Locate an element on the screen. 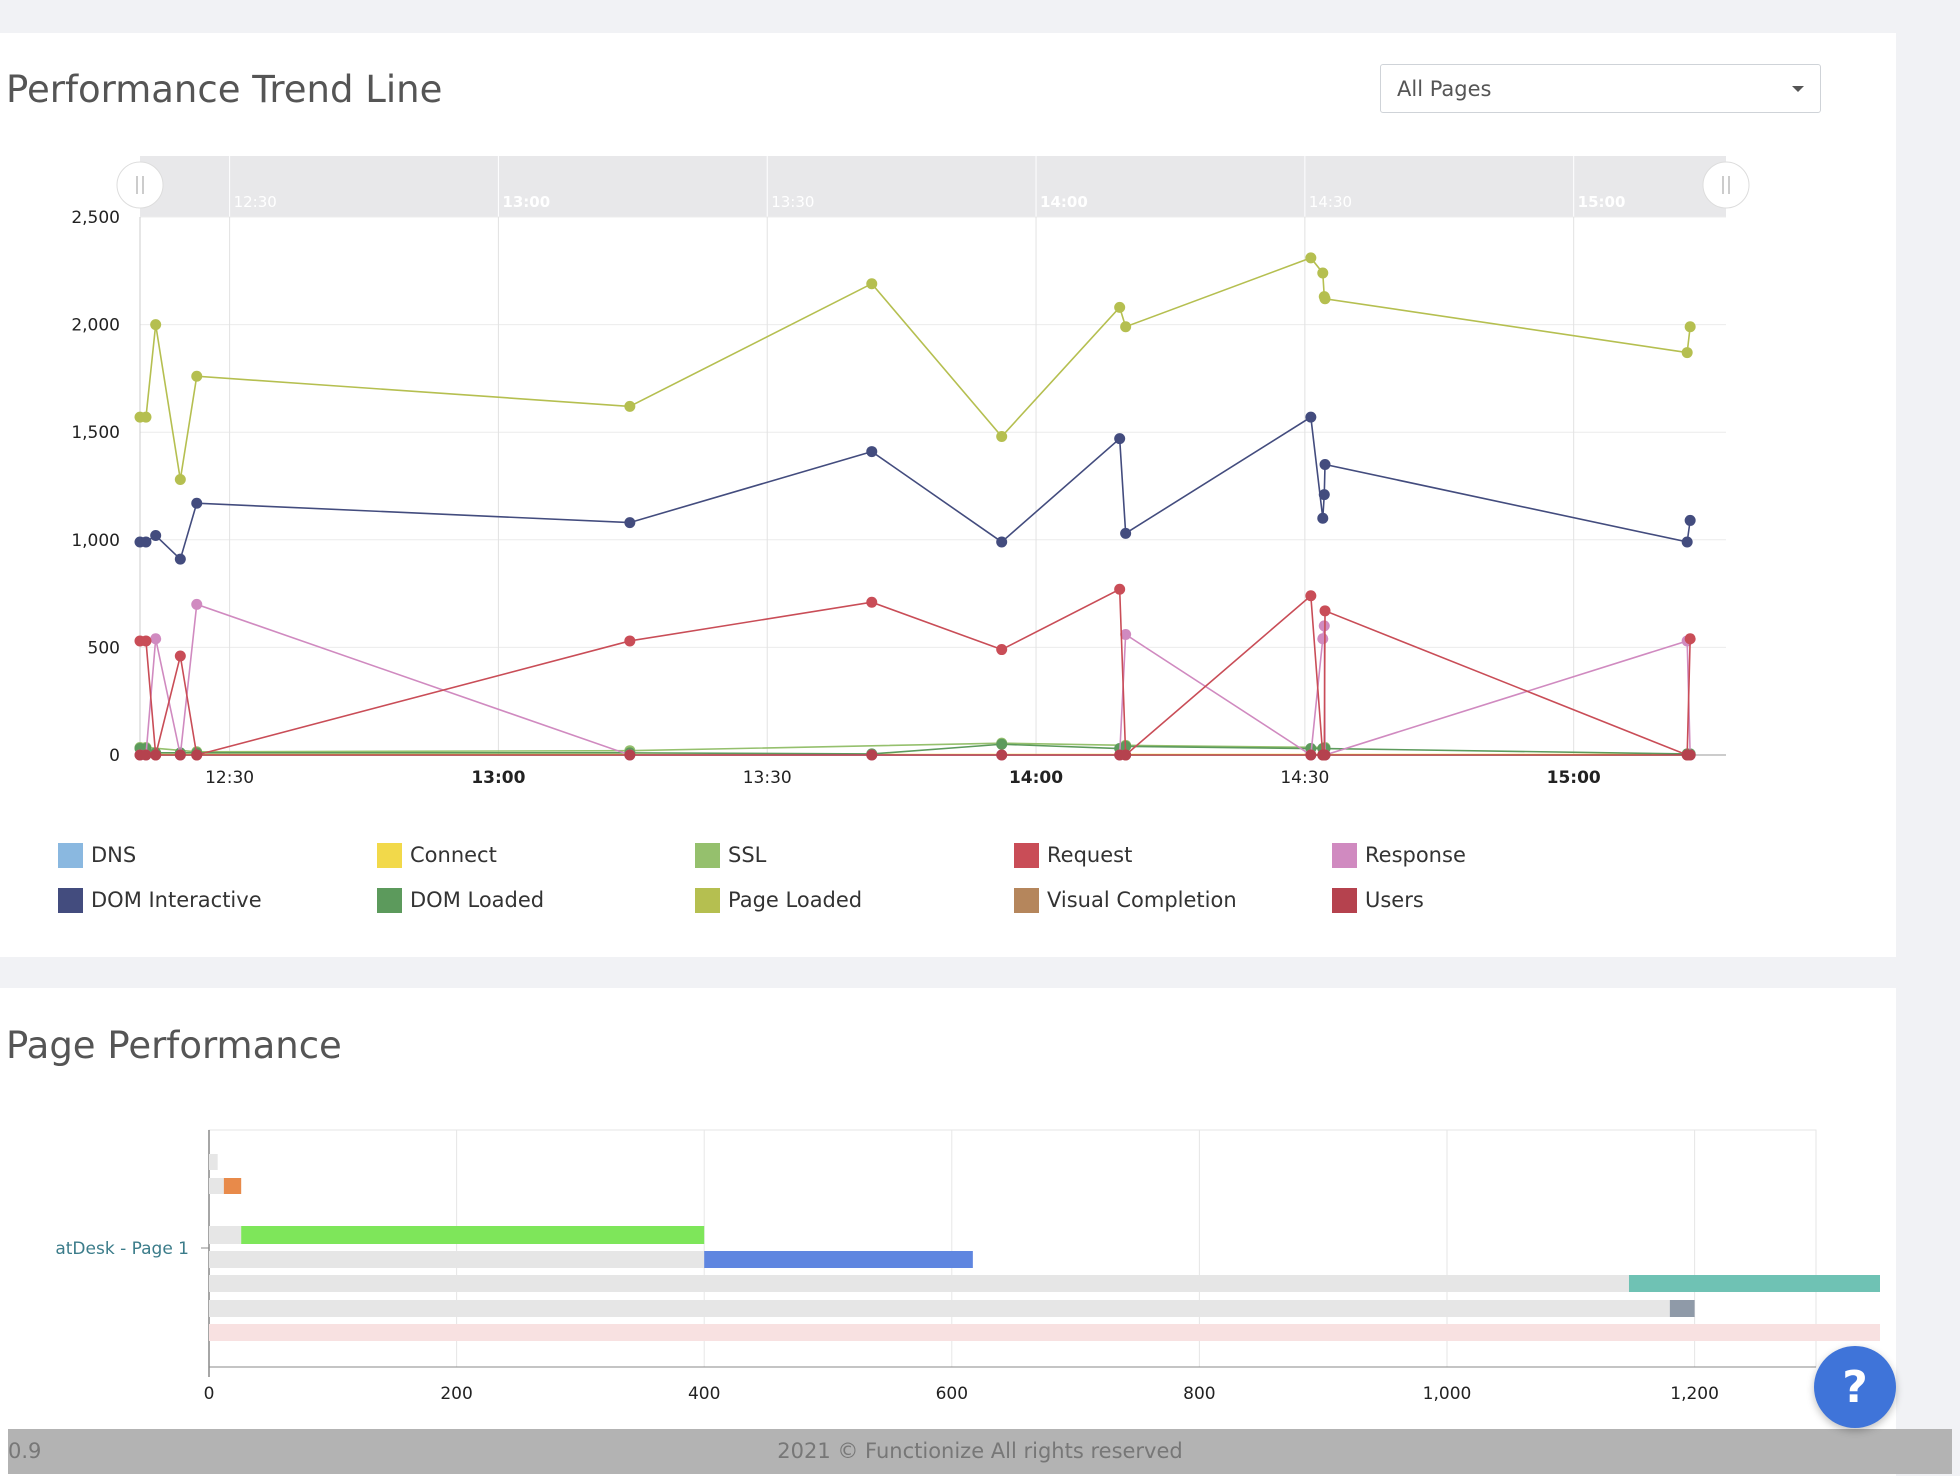 This screenshot has width=1960, height=1476. x-tick-label: 14:00 is located at coordinates (1036, 778).